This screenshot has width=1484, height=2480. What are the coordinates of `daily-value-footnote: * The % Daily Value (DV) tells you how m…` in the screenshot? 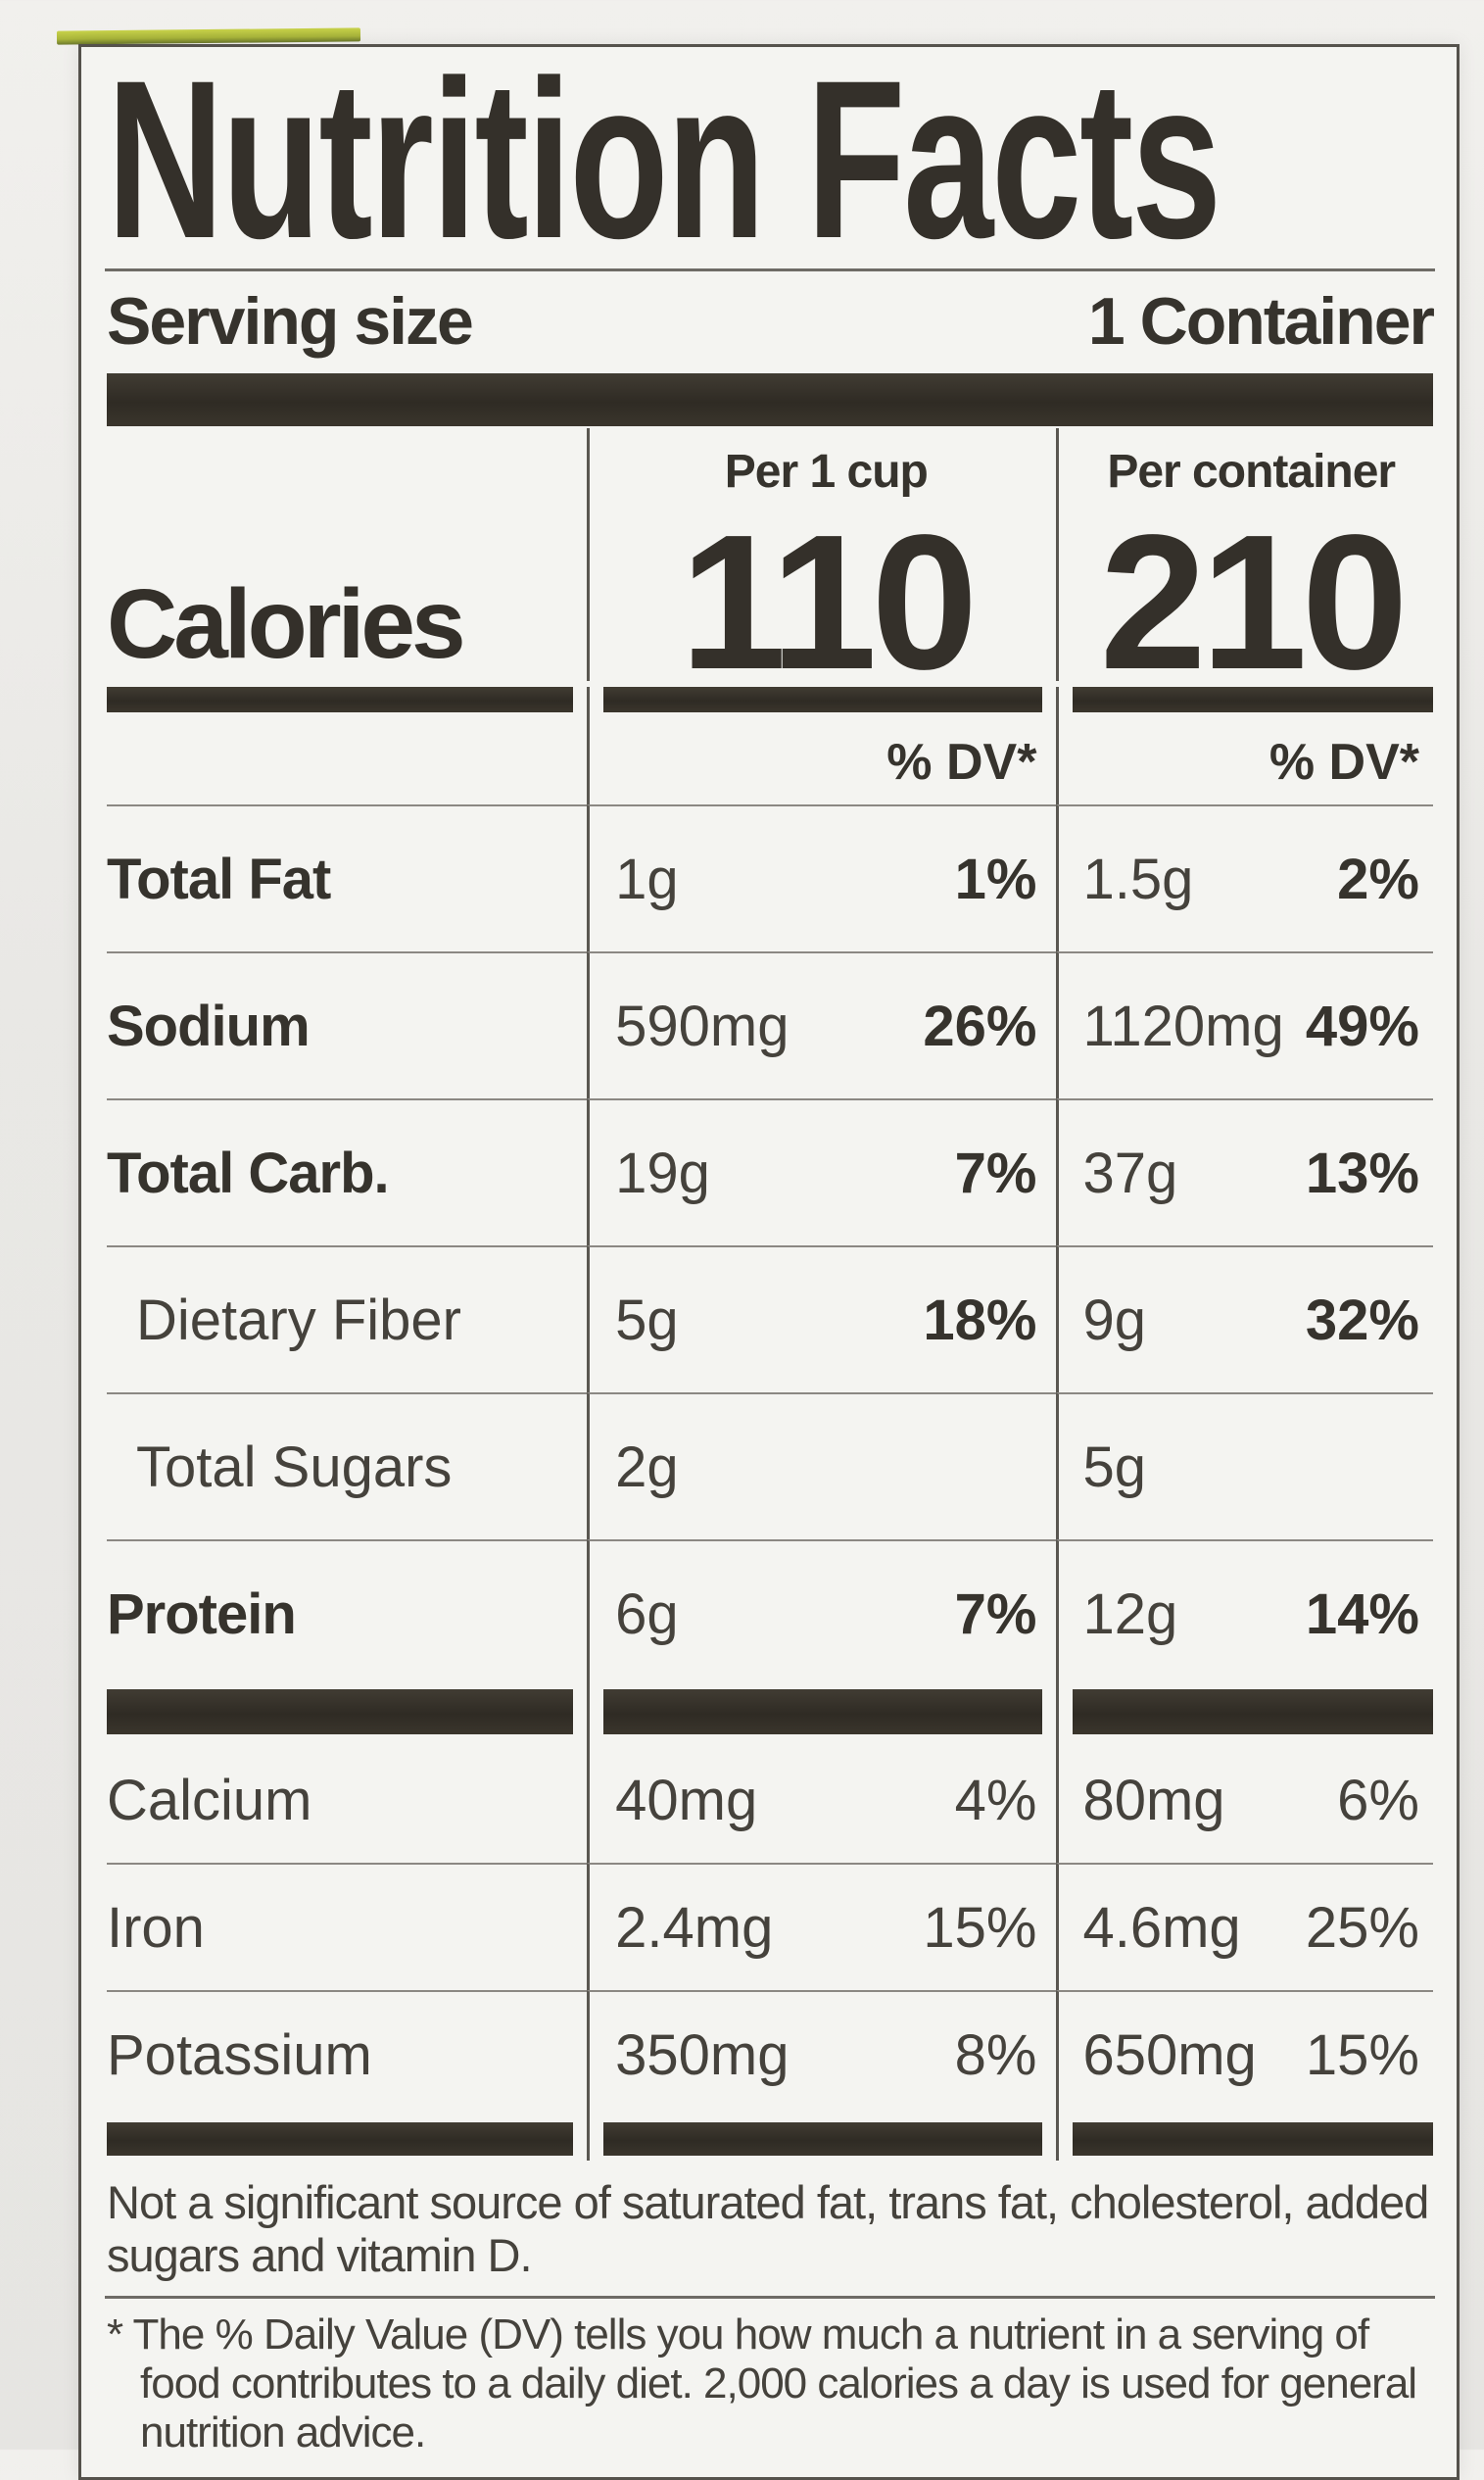 It's located at (762, 2383).